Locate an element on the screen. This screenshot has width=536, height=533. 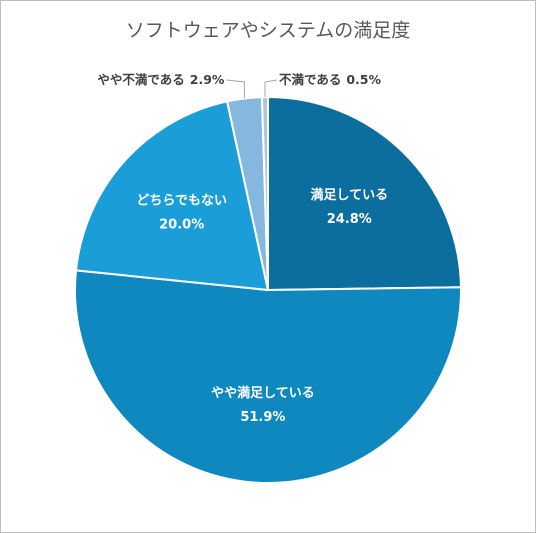
slice-value-label: 20.0% is located at coordinates (181, 224).